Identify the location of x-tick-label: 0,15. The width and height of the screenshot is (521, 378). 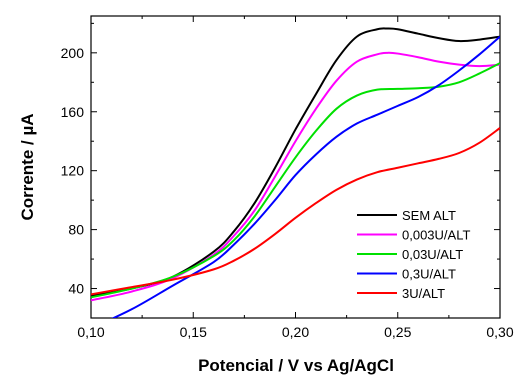
(193, 332).